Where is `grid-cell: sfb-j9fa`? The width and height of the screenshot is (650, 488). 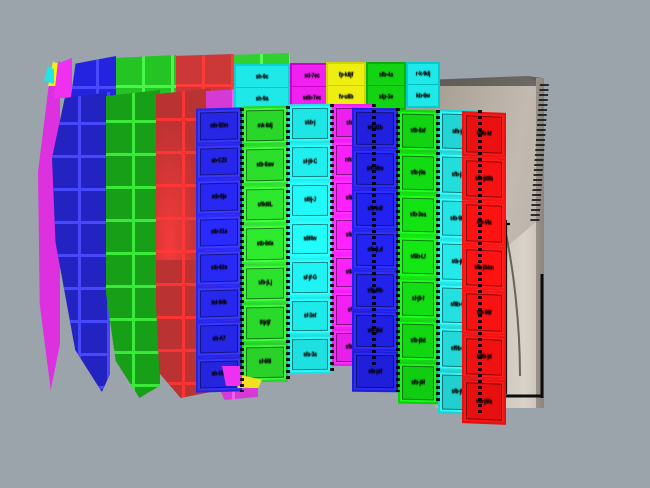
grid-cell: sfb-j9fa is located at coordinates (484, 401).